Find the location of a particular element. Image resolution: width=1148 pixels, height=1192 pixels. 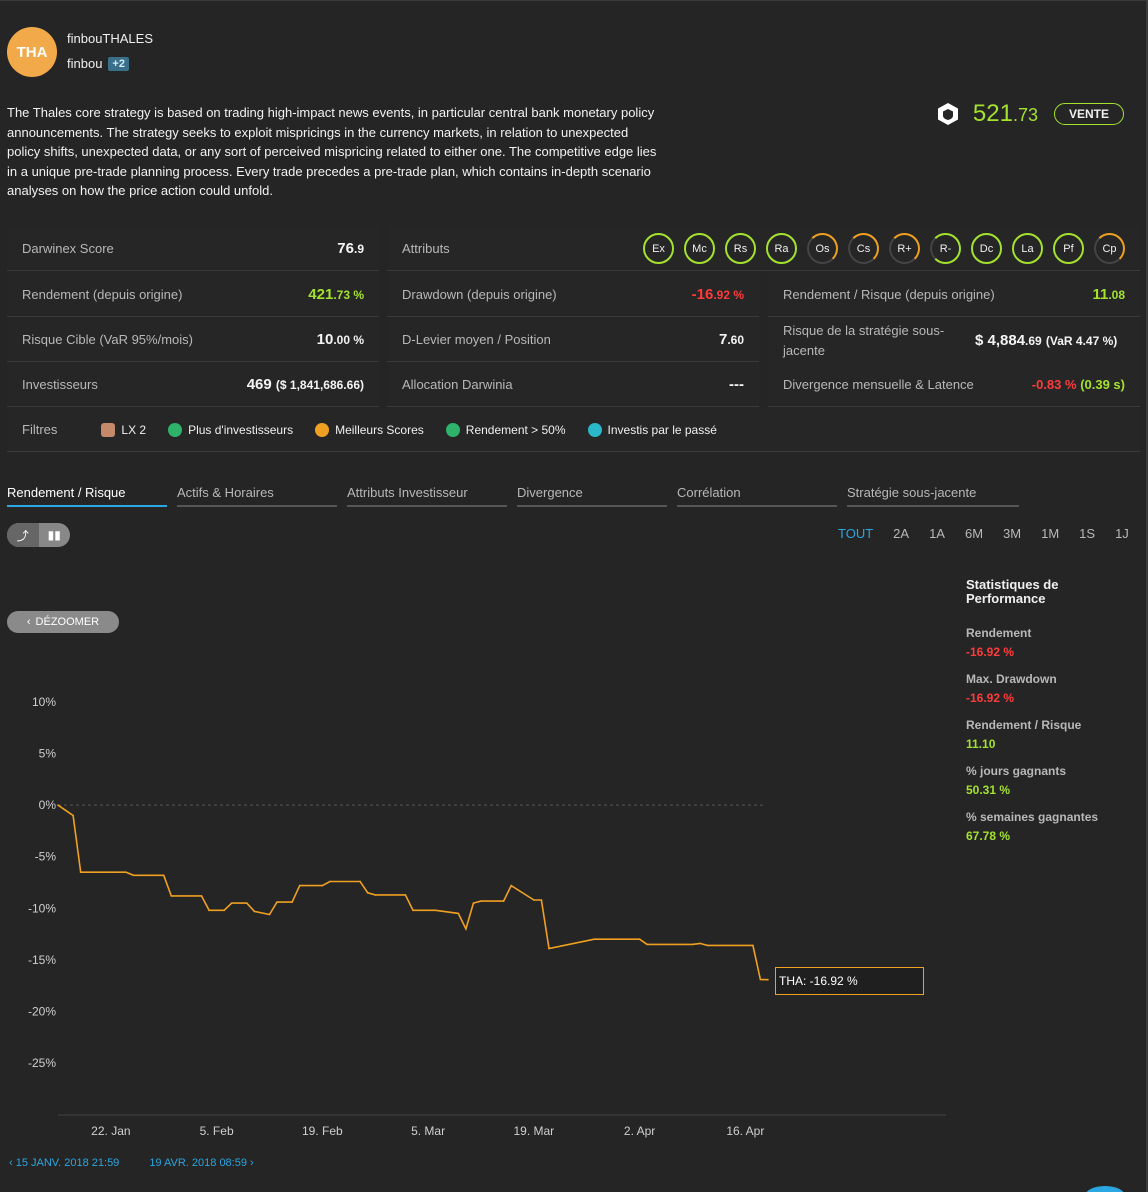

attr-ex: Ex is located at coordinates (658, 248).